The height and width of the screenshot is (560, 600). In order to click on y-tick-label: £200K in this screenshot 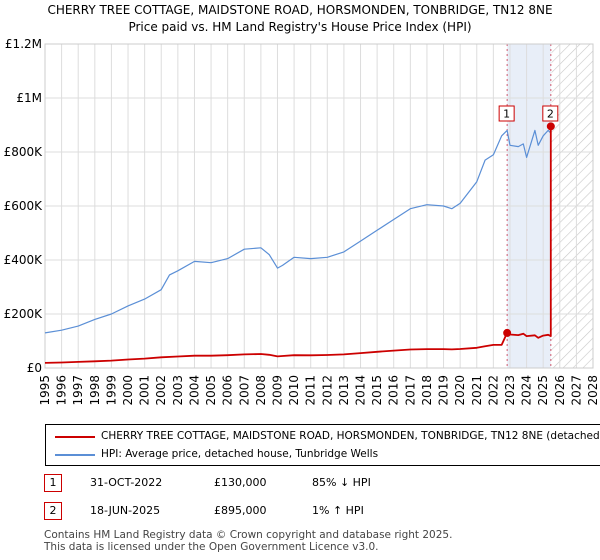, I will do `click(24, 314)`.